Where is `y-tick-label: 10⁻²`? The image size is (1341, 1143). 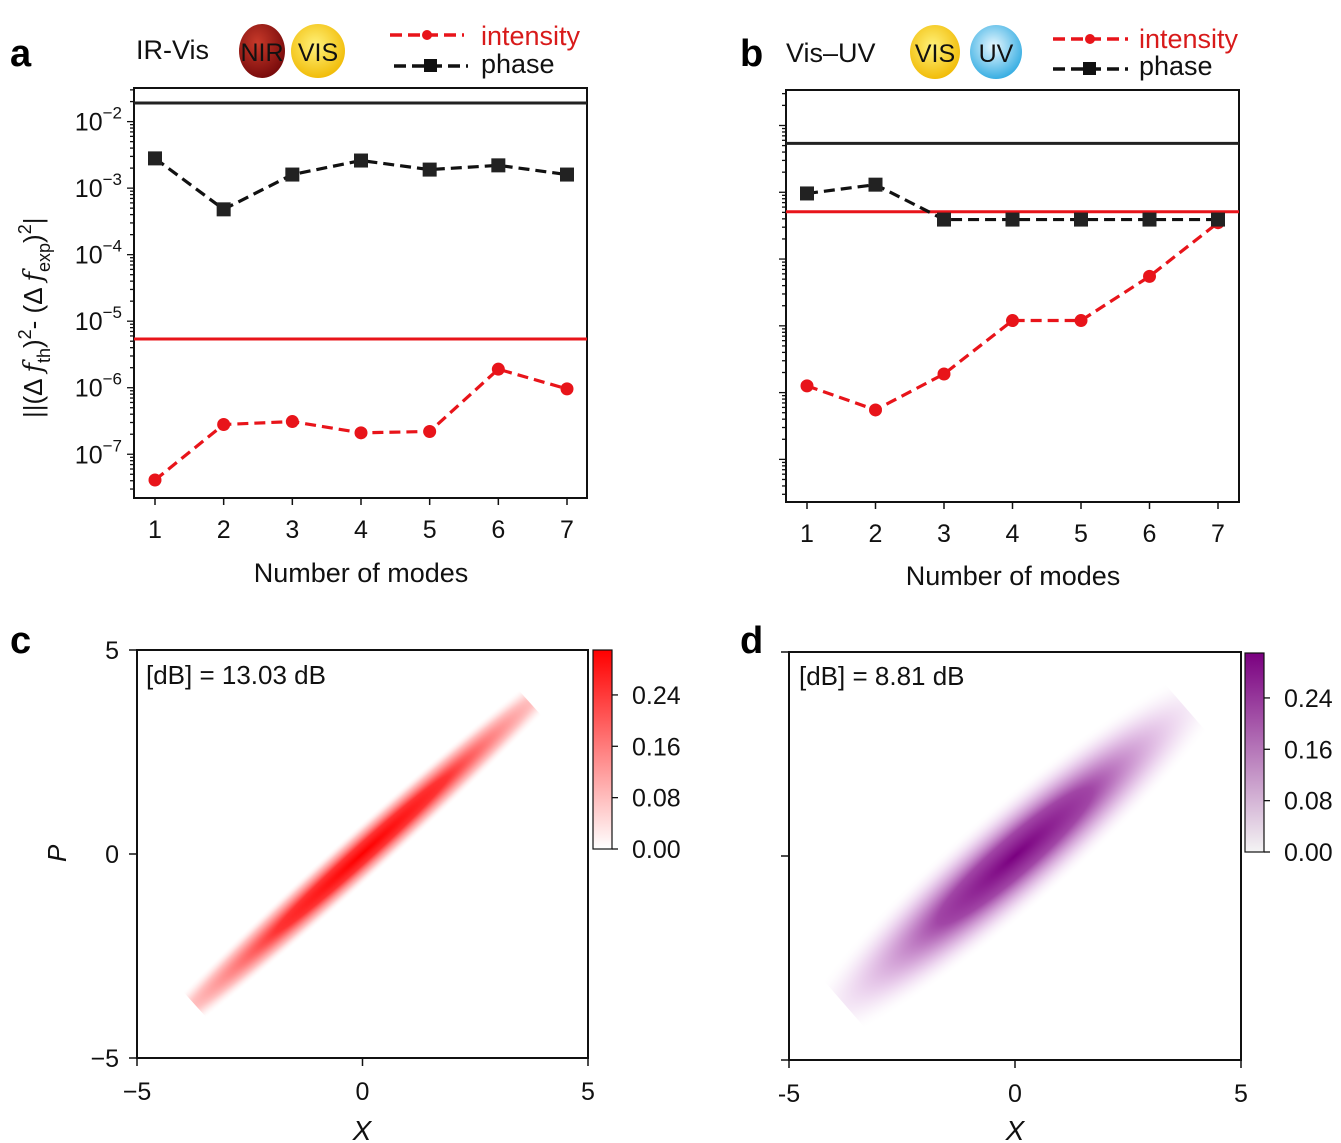 y-tick-label: 10⁻² is located at coordinates (98, 120).